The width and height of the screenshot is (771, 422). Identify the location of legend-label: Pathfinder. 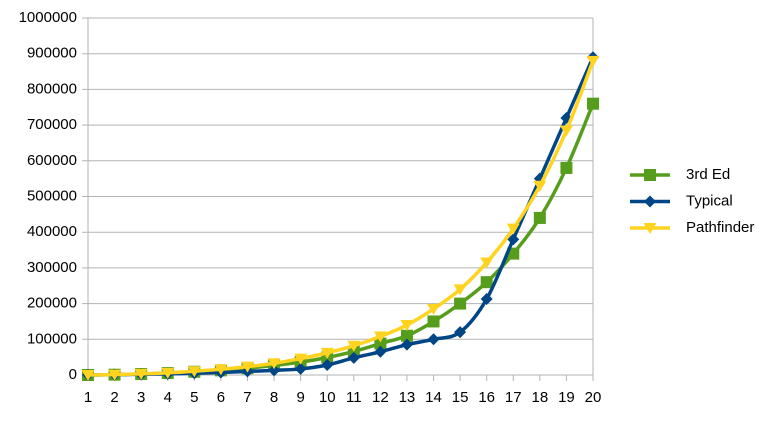
(720, 227).